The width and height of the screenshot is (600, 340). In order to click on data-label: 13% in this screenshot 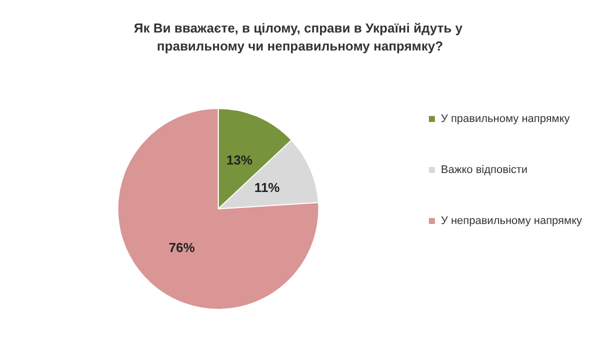, I will do `click(239, 160)`.